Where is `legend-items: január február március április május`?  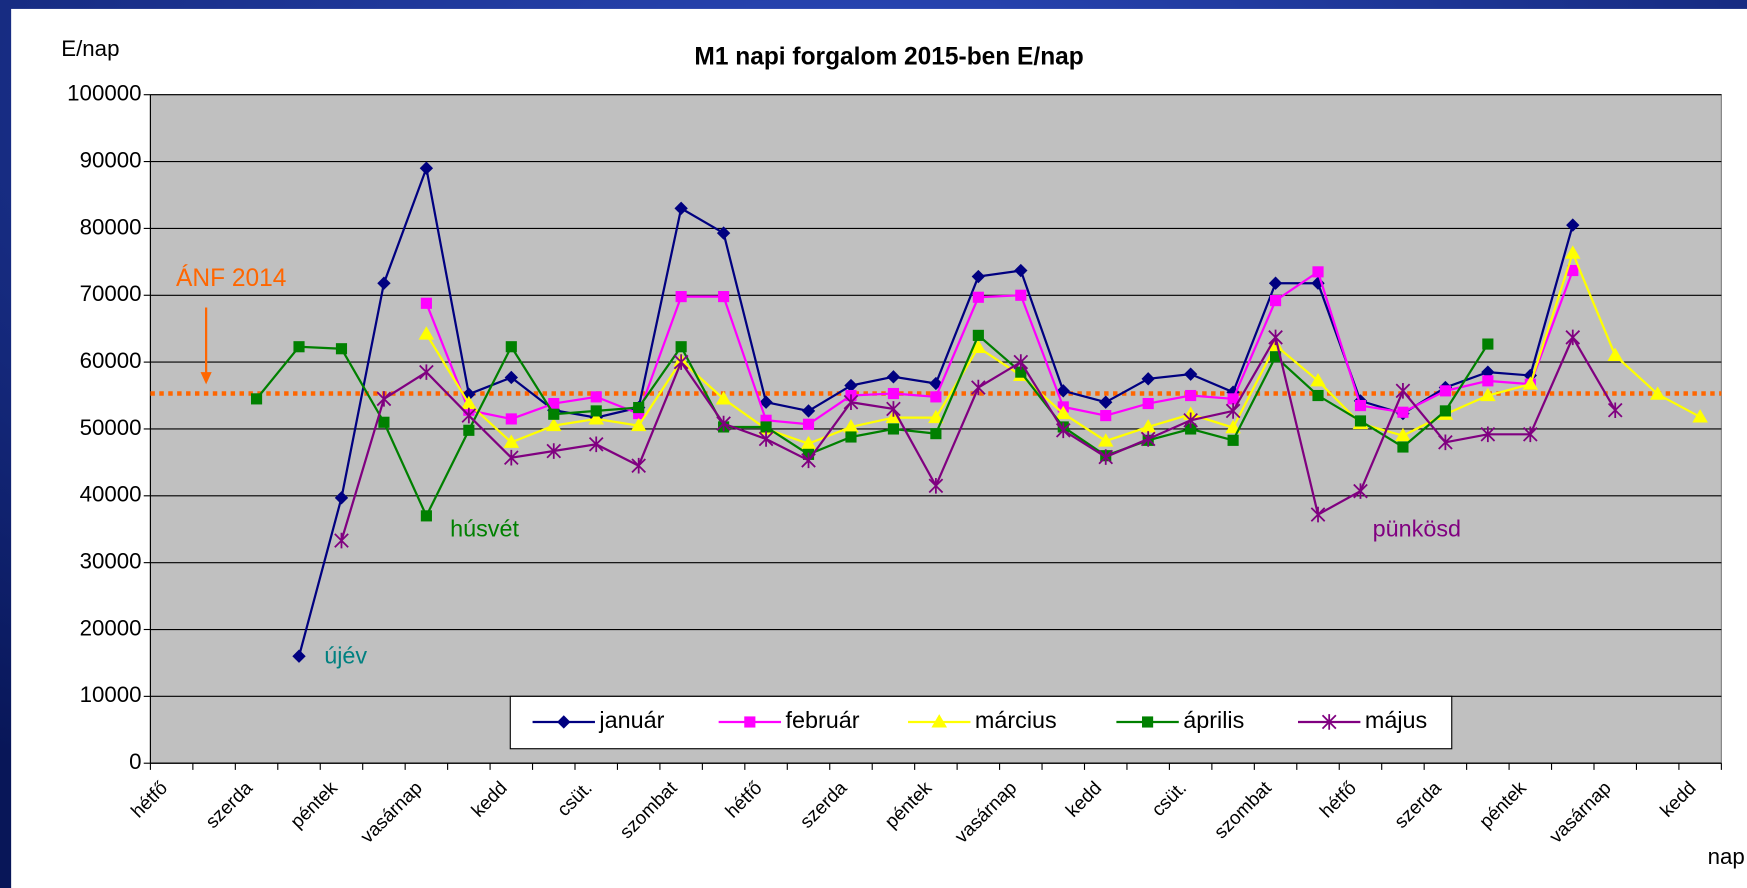 legend-items: január február március április május is located at coordinates (979, 720).